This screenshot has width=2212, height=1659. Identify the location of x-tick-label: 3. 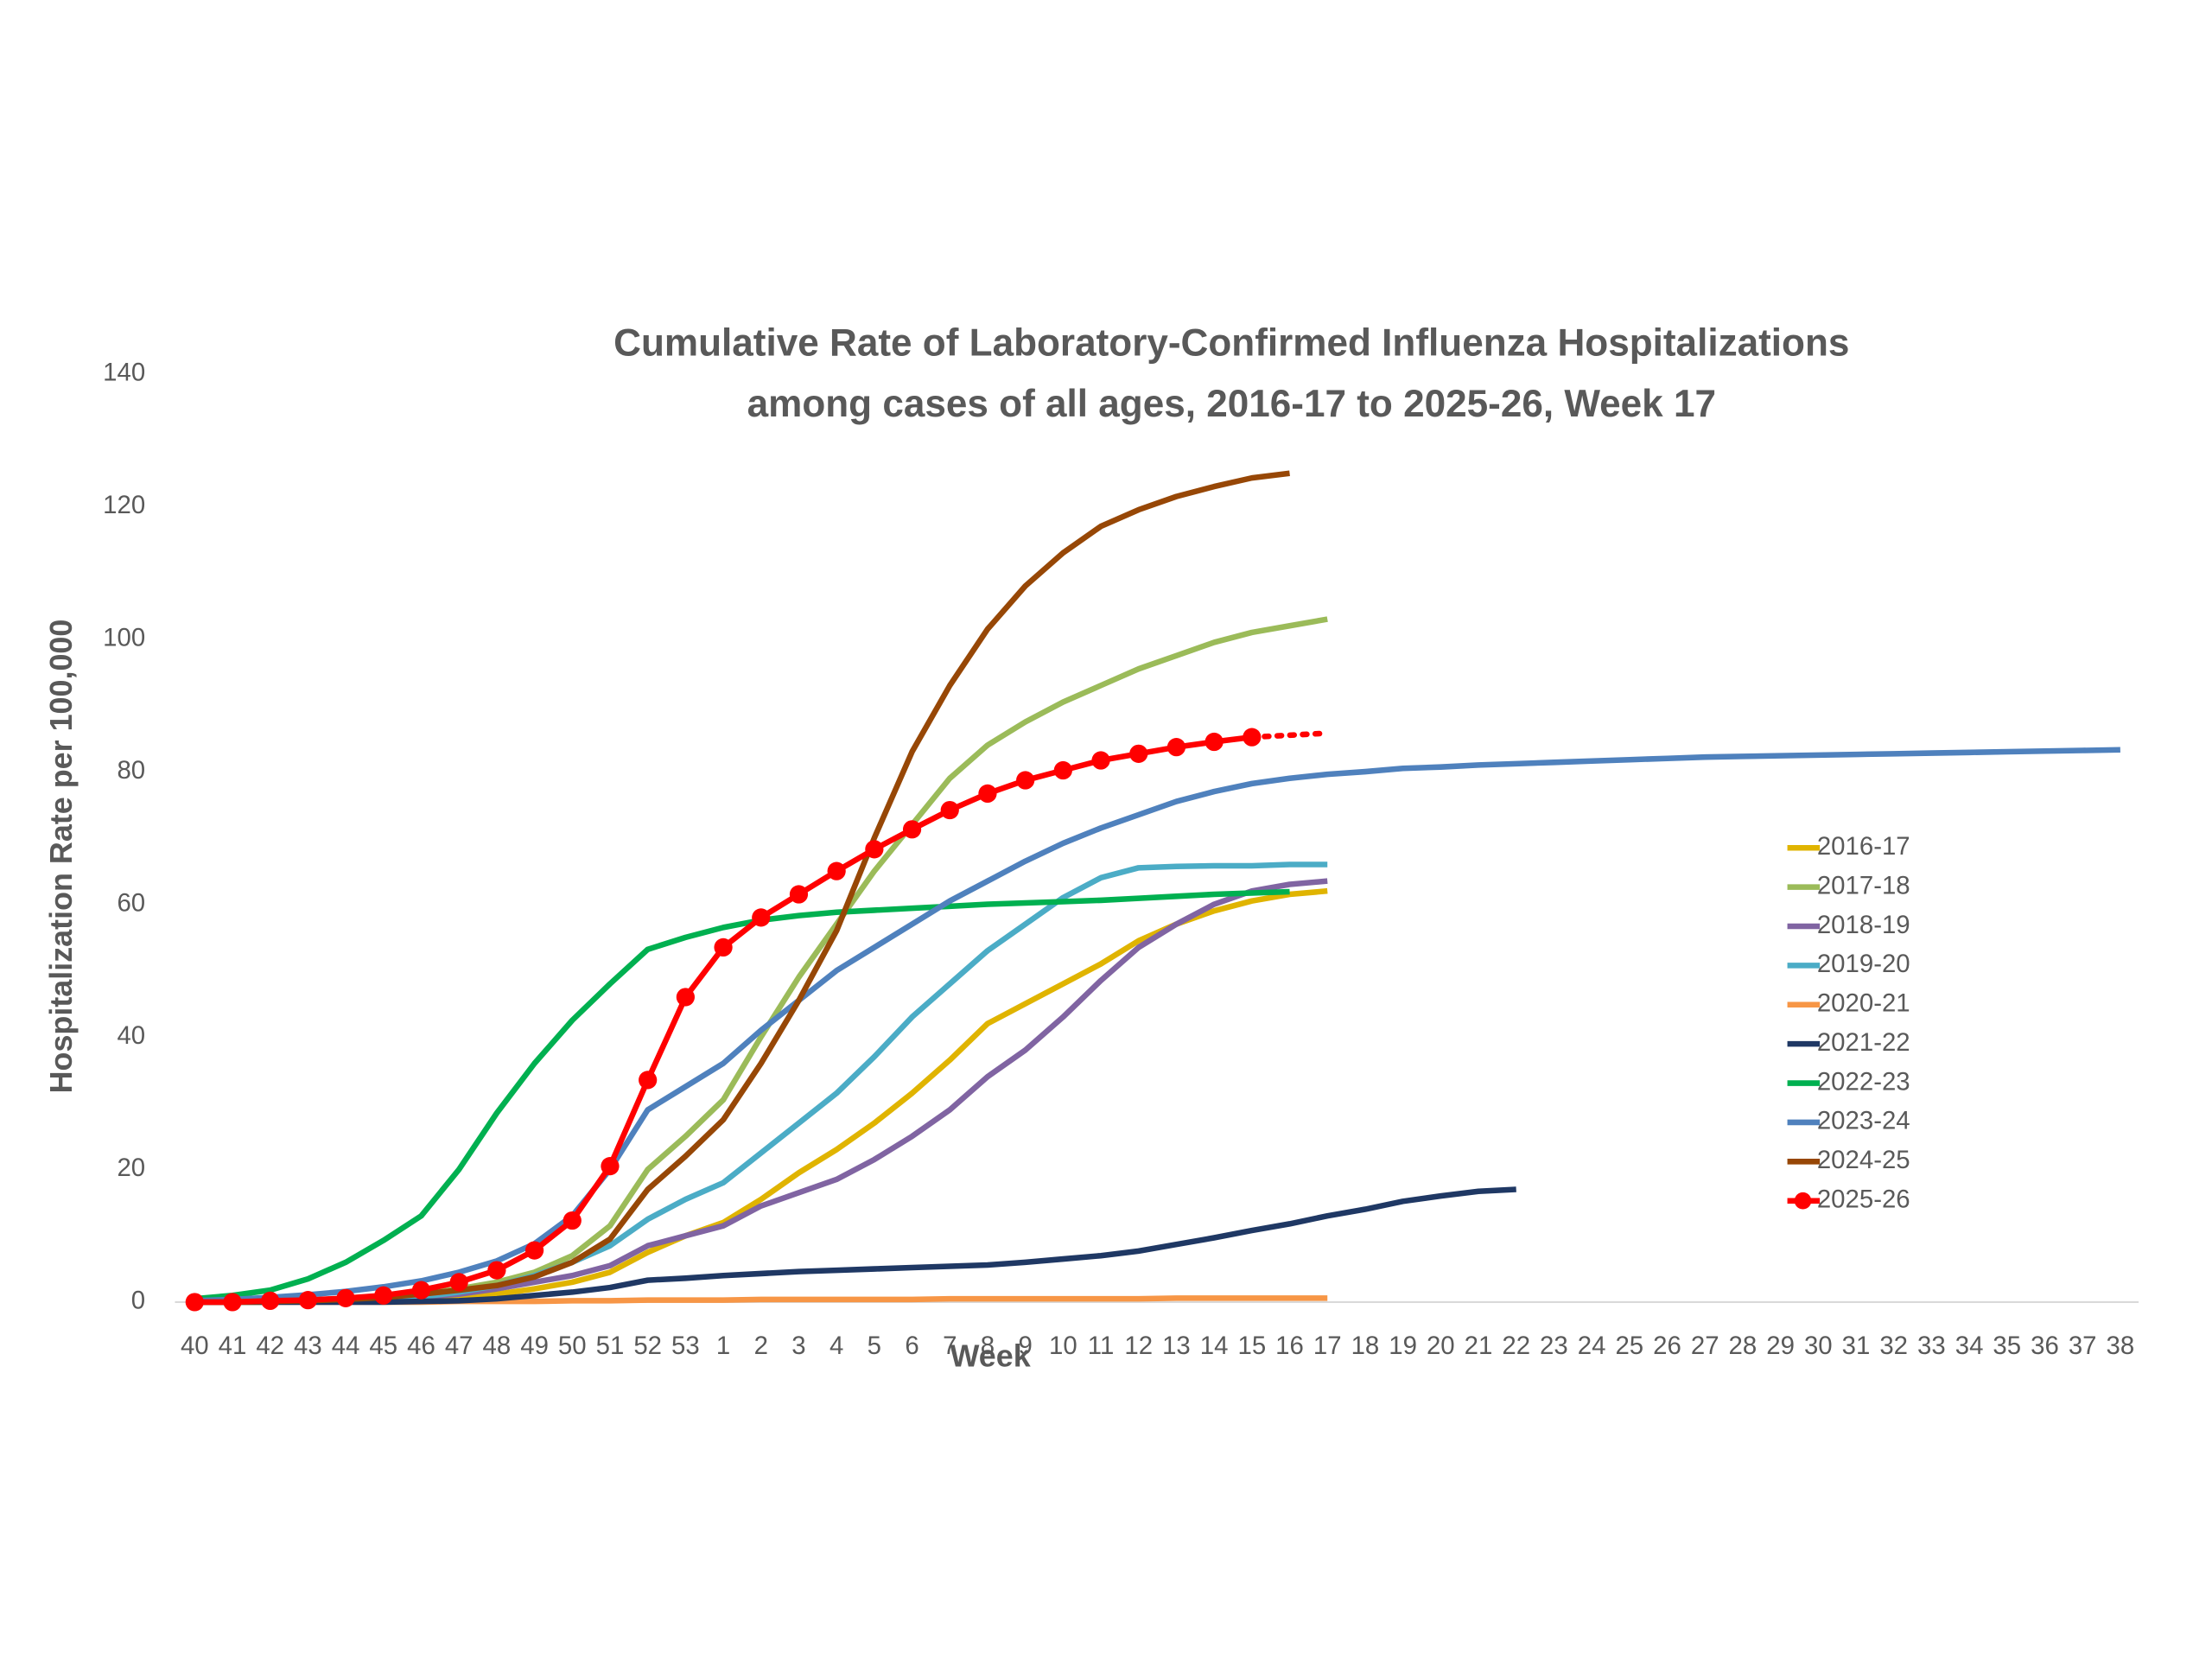
(798, 1346).